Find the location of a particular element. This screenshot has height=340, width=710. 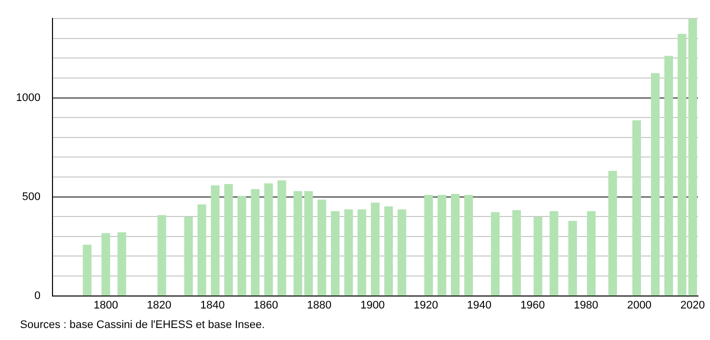

x-tick-label: 1980 is located at coordinates (586, 305).